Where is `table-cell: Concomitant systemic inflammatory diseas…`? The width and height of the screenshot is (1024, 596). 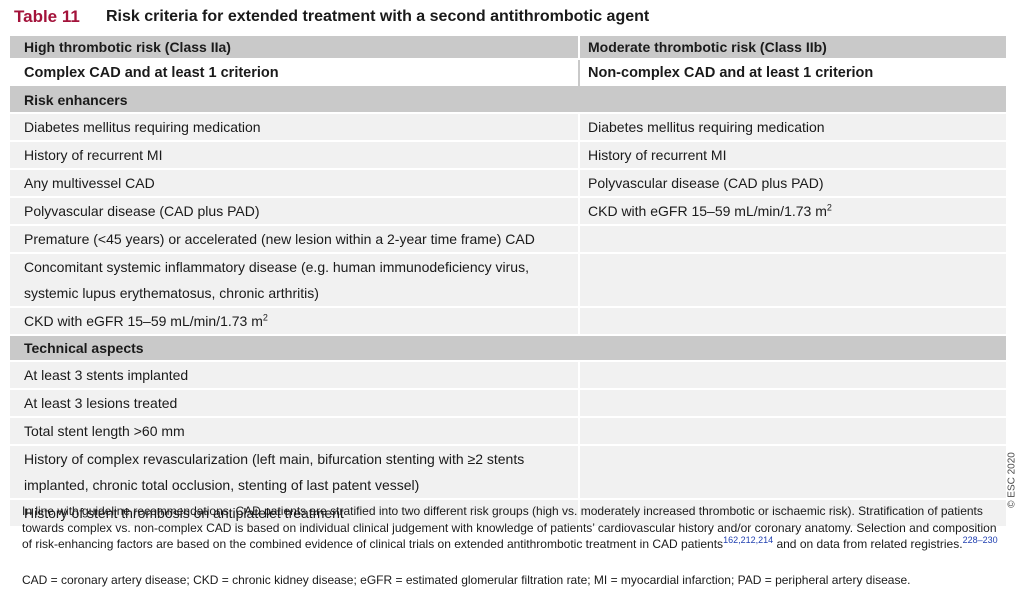
table-cell: Concomitant systemic inflammatory diseas… is located at coordinates (295, 281).